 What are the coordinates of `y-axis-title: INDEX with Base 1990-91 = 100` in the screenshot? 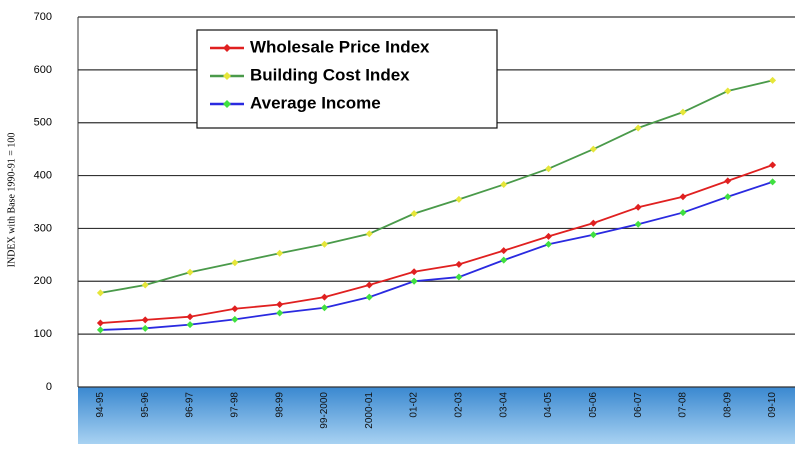 It's located at (11, 200).